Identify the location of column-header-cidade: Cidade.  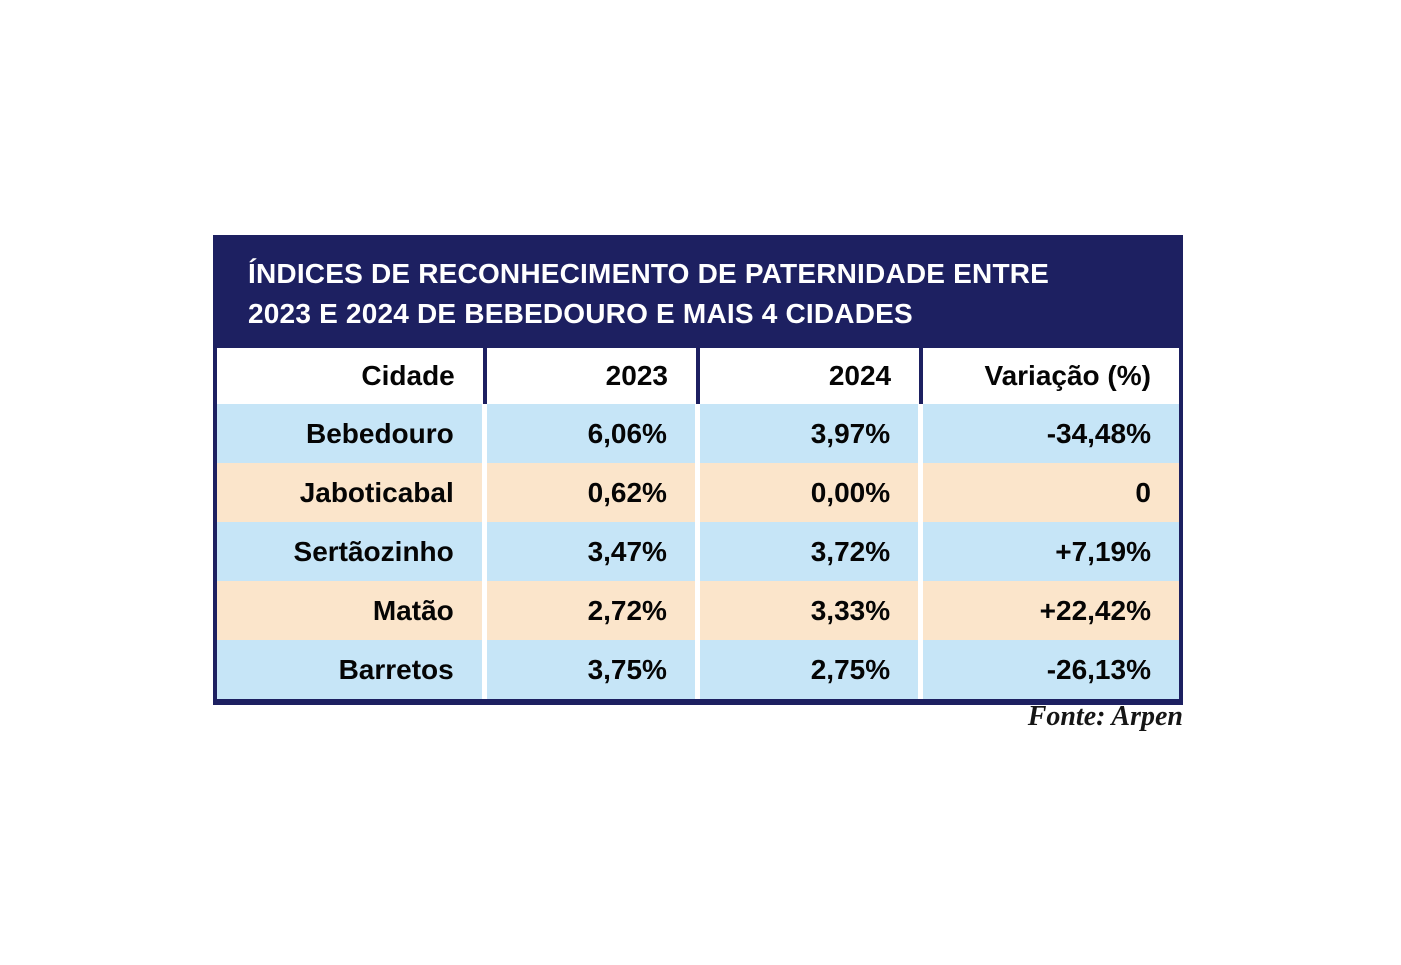
(352, 376).